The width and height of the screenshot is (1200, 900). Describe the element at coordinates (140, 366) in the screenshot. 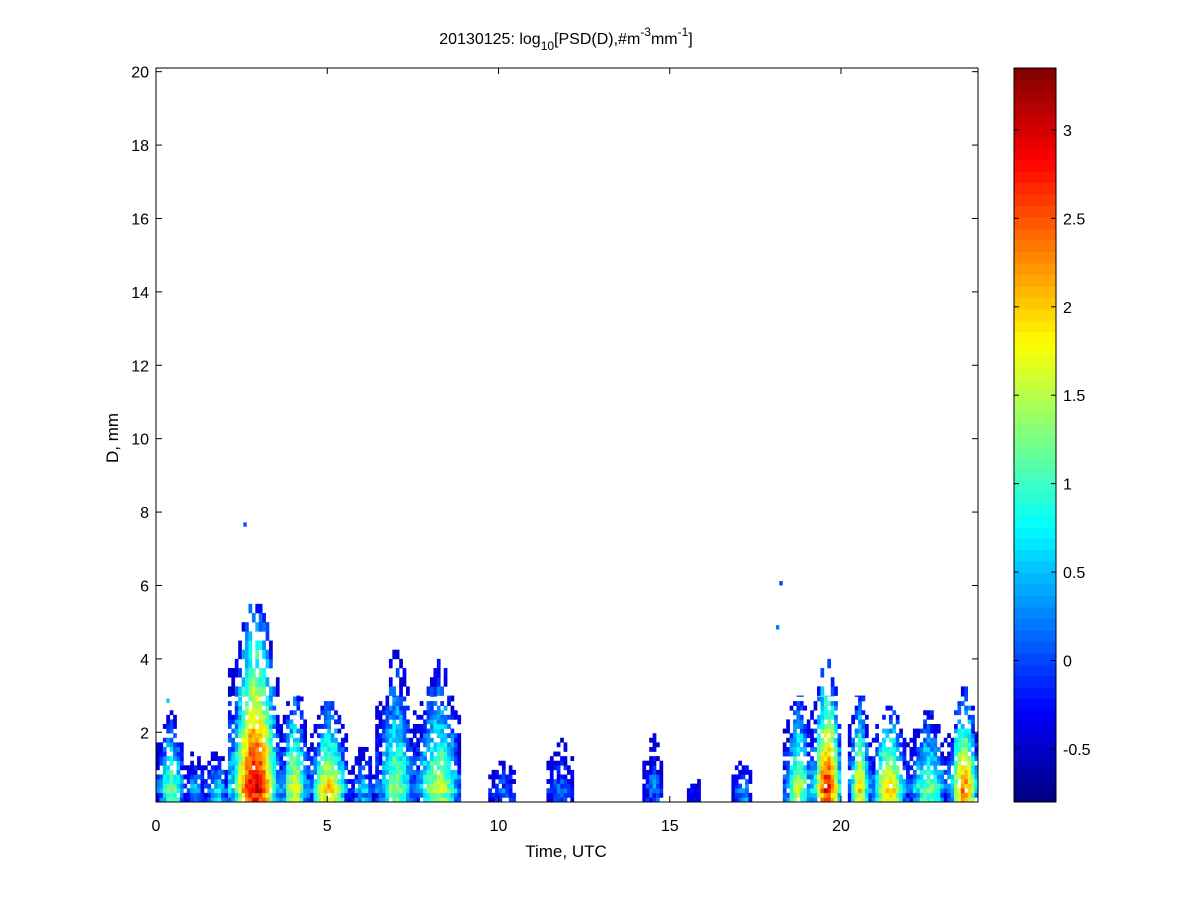

I see `y-tick-label: 12` at that location.